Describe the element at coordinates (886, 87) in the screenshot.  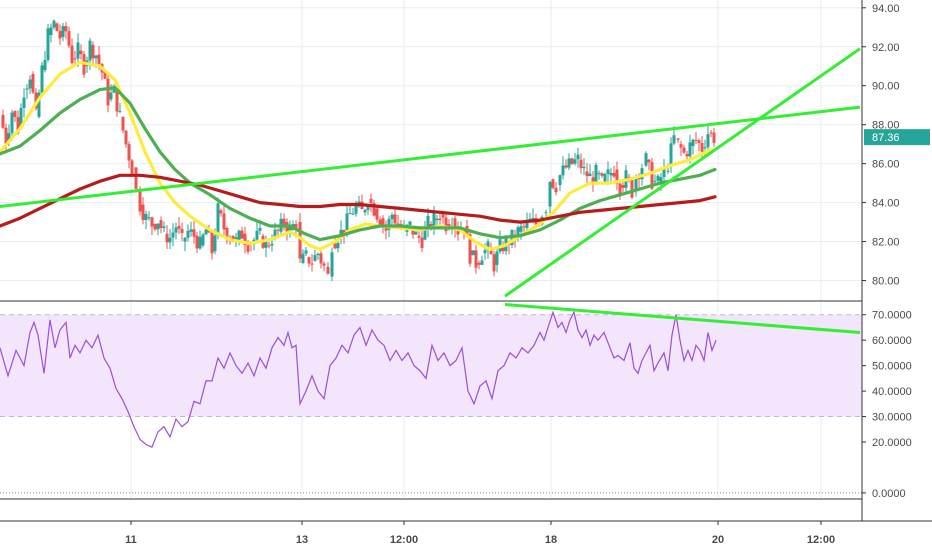
I see `price-tick-label: 90.00` at that location.